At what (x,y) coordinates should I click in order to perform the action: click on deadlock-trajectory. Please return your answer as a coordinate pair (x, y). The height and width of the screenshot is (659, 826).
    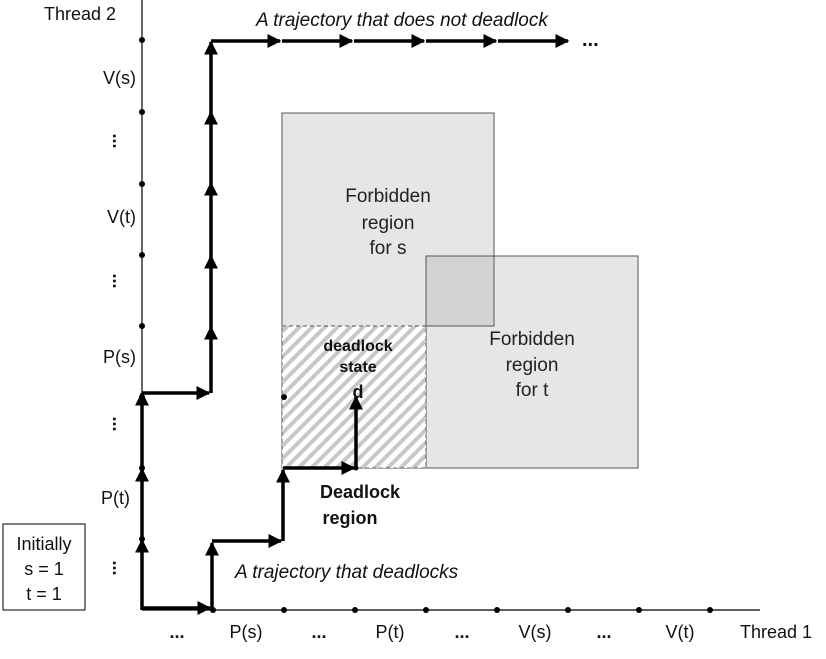
    Looking at the image, I should click on (252, 505).